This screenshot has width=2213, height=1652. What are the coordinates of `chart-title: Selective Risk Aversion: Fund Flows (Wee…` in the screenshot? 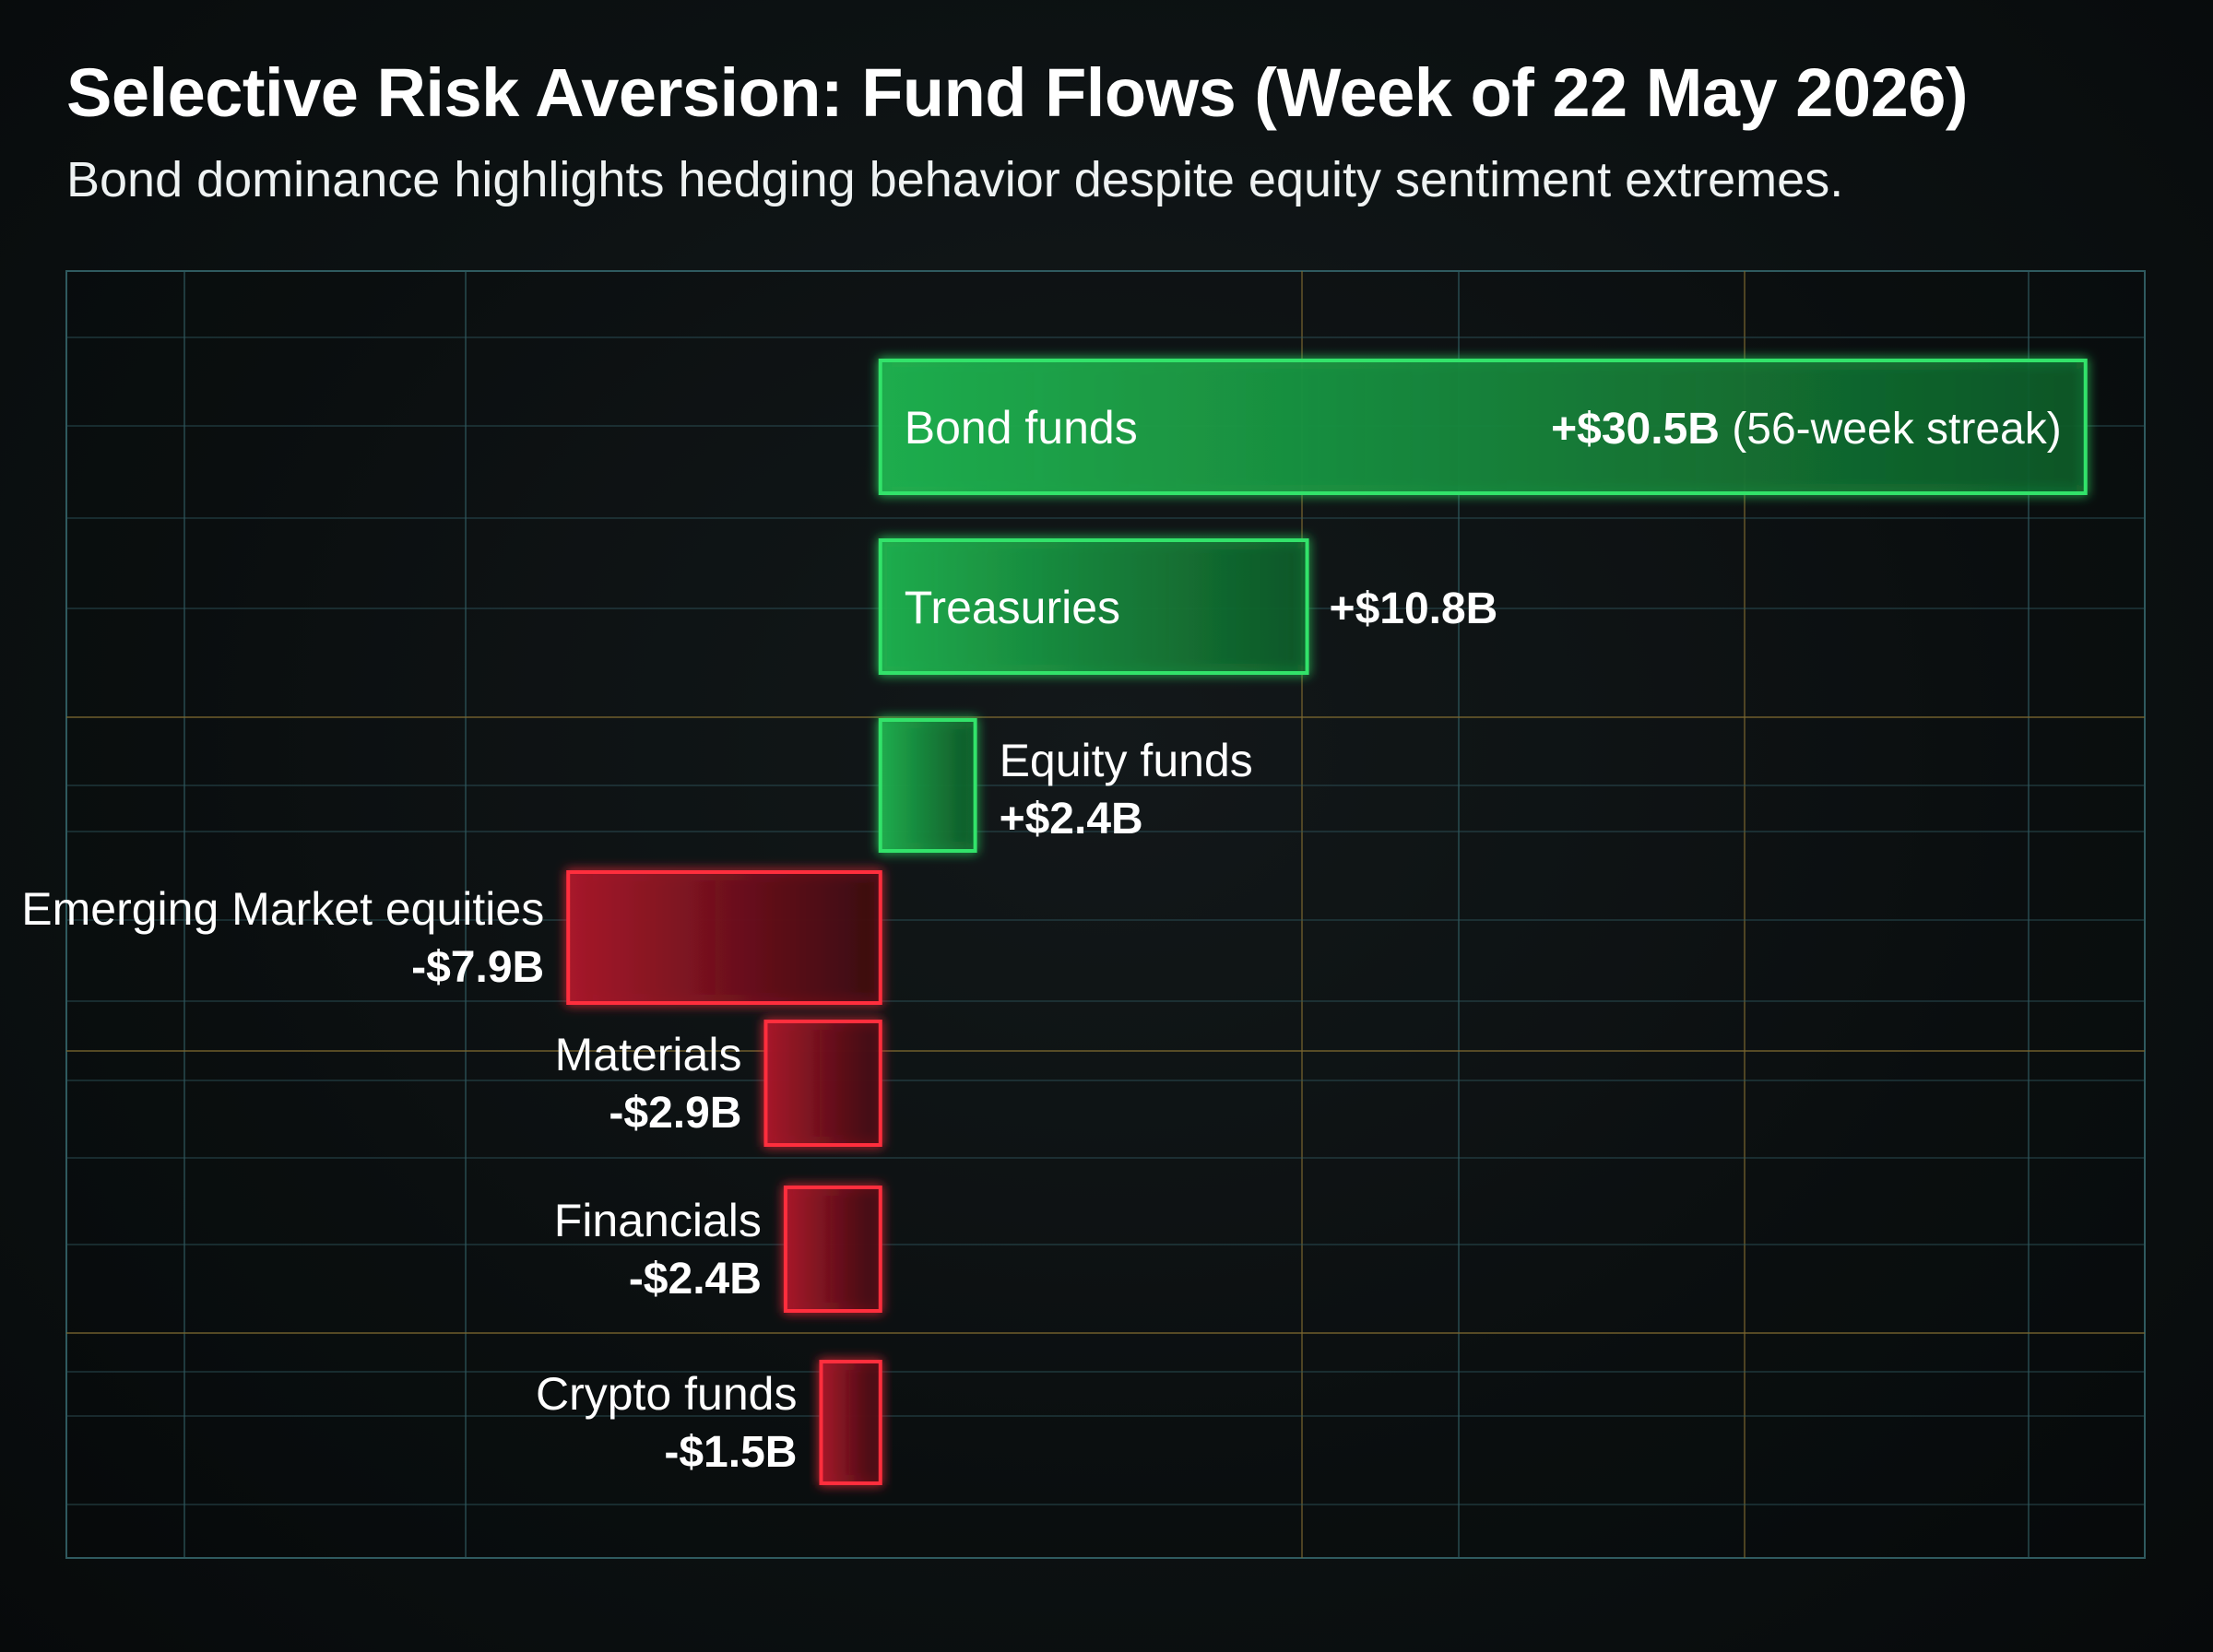 It's located at (1017, 92).